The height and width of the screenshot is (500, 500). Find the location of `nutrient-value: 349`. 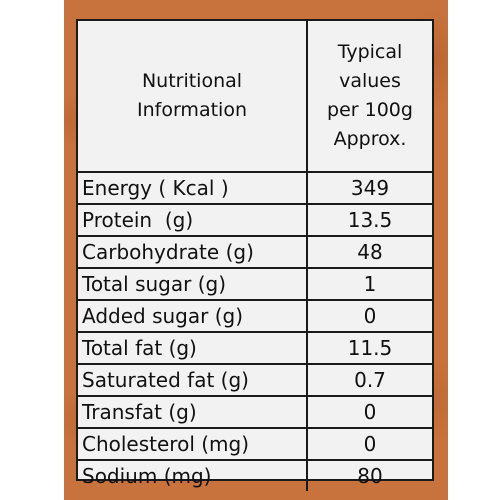

nutrient-value: 349 is located at coordinates (369, 188).